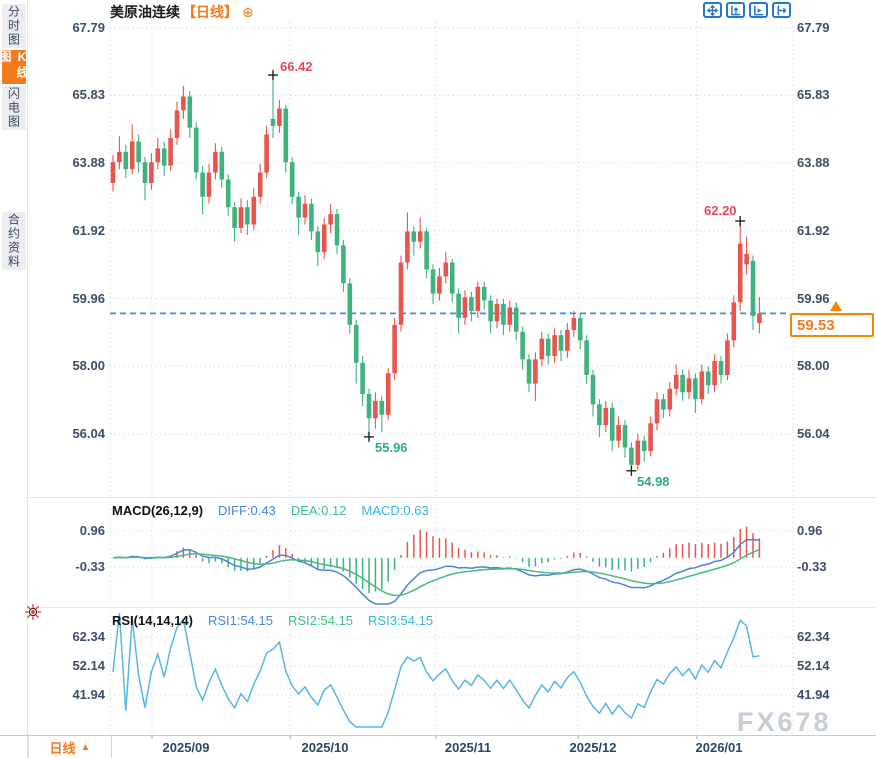 The height and width of the screenshot is (758, 876). I want to click on rsi1-value: RSI1:54.15, so click(240, 620).